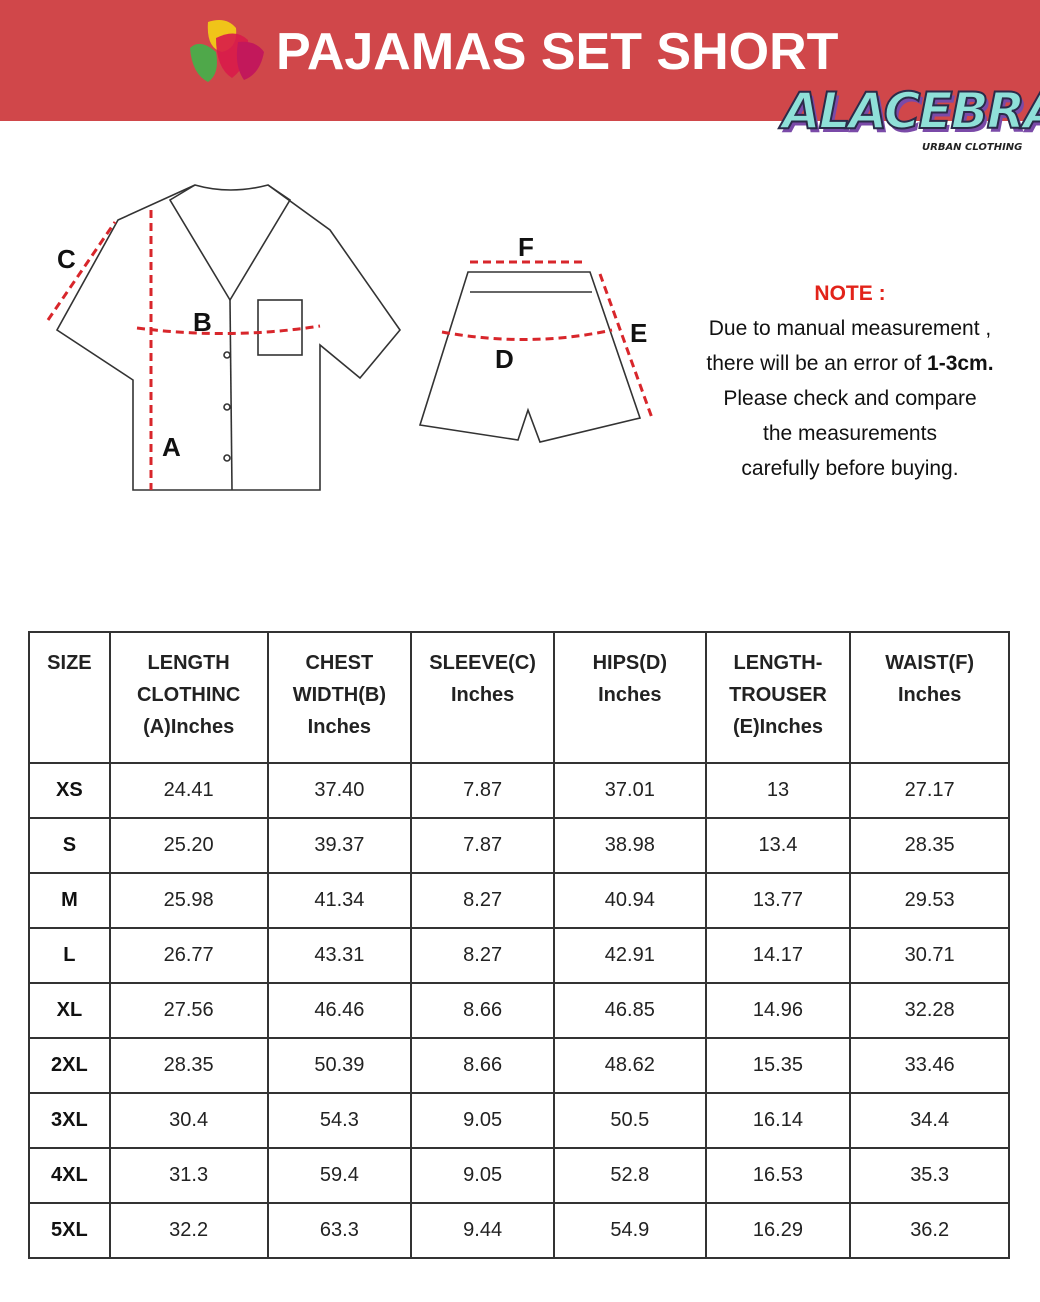 The height and width of the screenshot is (1302, 1040). Describe the element at coordinates (778, 1120) in the screenshot. I see `measurement-cell: 16.14` at that location.